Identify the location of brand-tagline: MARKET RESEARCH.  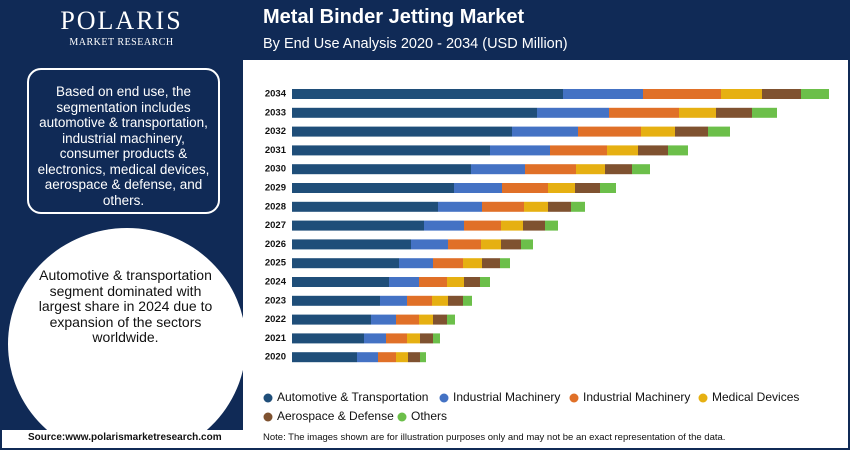
(121, 42).